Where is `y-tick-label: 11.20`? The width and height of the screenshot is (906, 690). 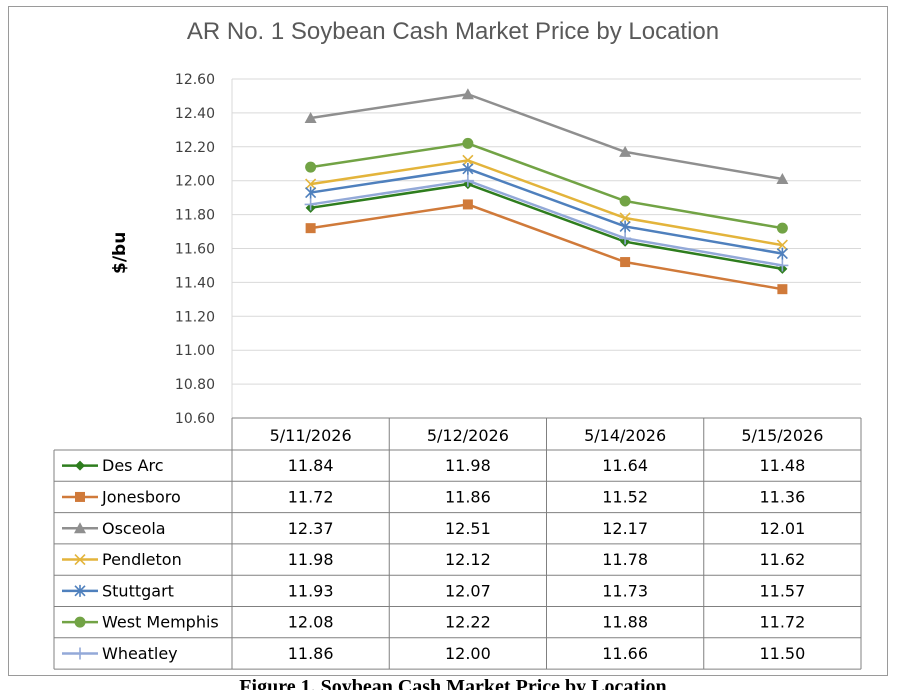
y-tick-label: 11.20 is located at coordinates (195, 317).